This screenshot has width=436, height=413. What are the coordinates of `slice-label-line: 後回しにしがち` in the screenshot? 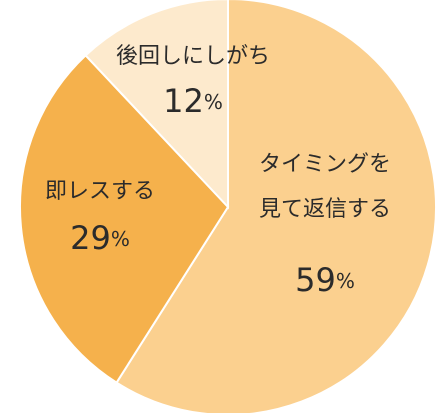 It's located at (193, 56).